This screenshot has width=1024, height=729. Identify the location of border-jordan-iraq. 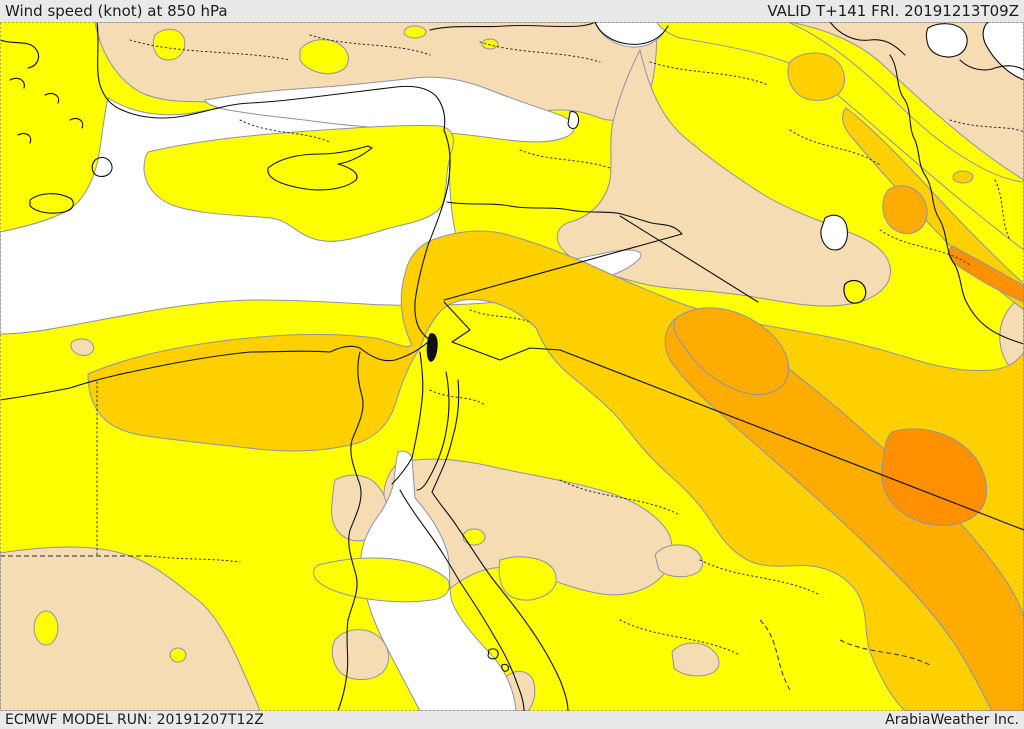
(563, 267).